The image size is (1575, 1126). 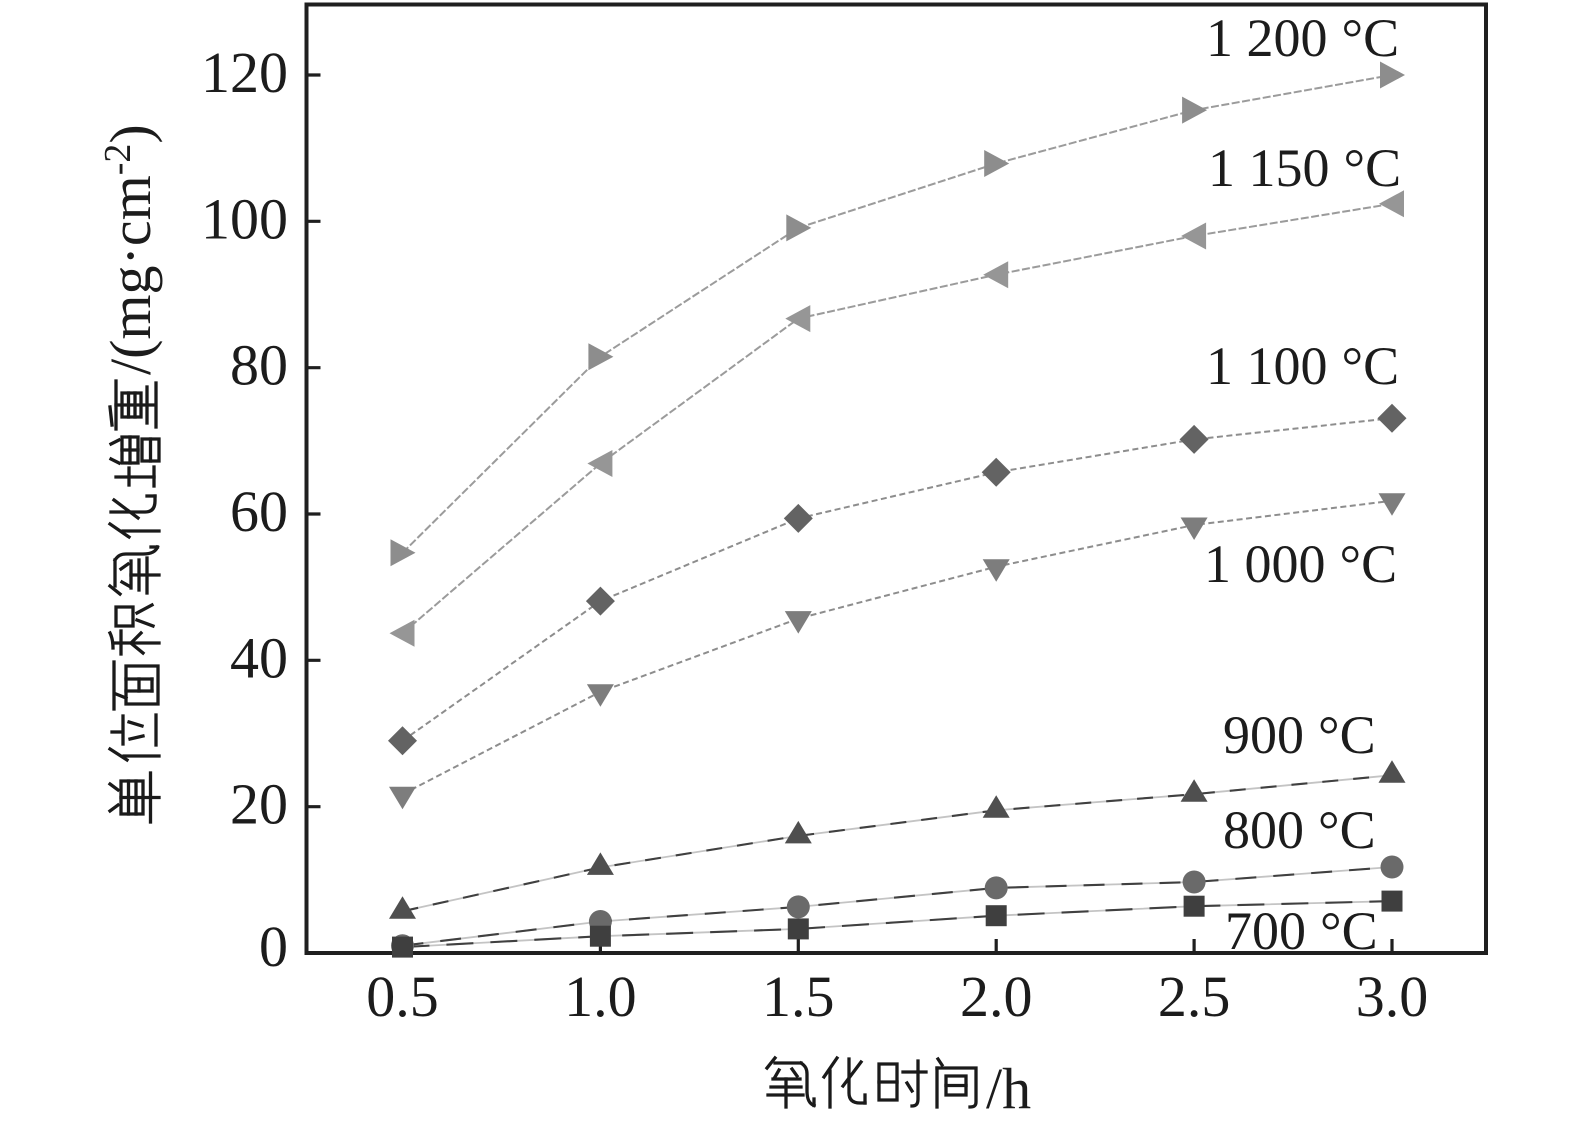 I want to click on svg-text: 20, so click(x=259, y=804).